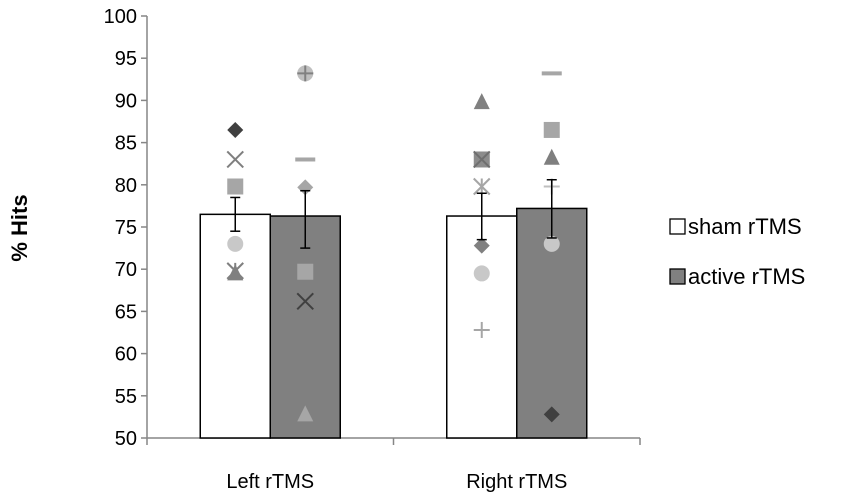  Describe the element at coordinates (126, 312) in the screenshot. I see `y-tick-label: 65` at that location.